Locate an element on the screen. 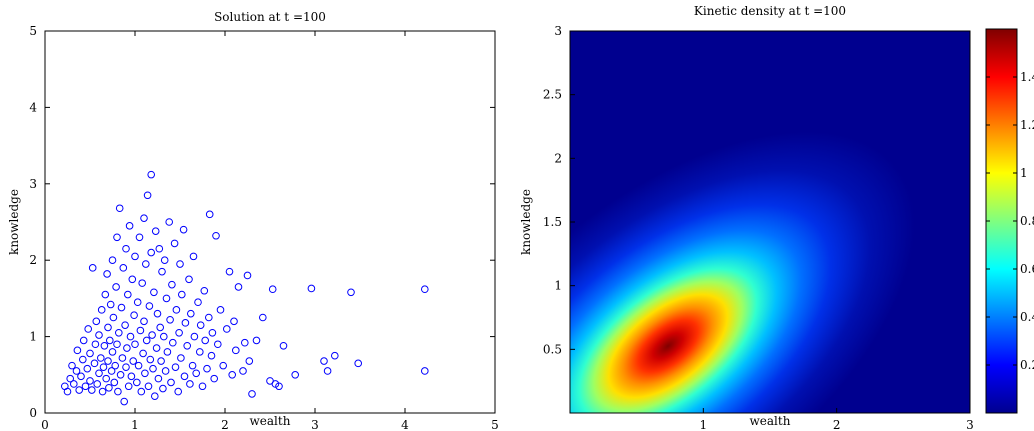  density-xlabel: wealth is located at coordinates (770, 421).